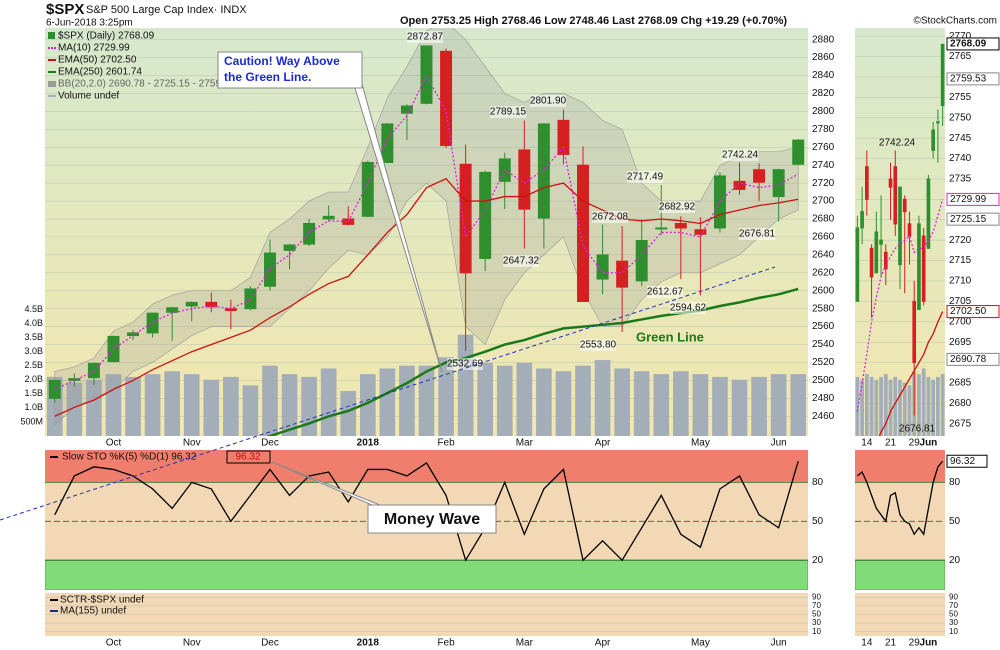 This screenshot has width=1000, height=650. Describe the element at coordinates (891, 643) in the screenshot. I see `x-tick-label: 21` at that location.